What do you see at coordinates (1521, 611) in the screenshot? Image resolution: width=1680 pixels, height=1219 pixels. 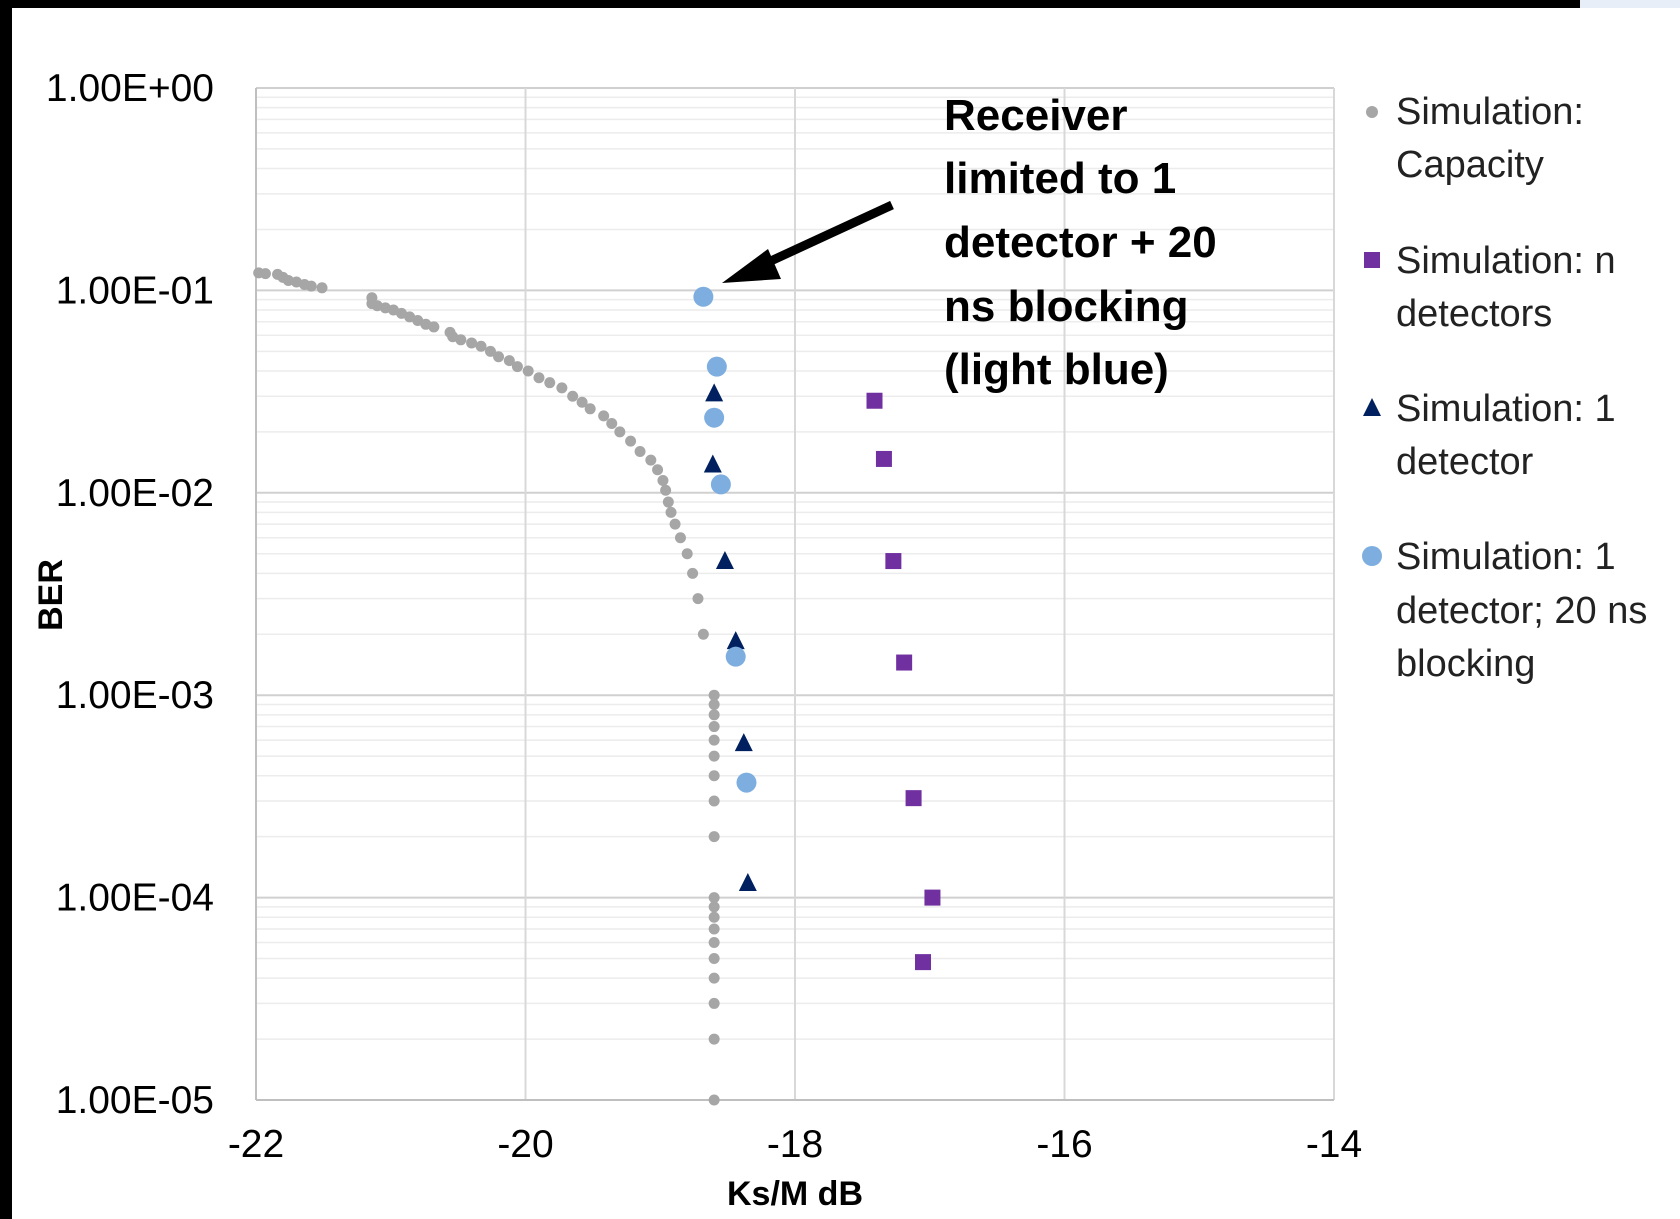 I see `legend-label-blocking-2: detector; 20 ns` at bounding box center [1521, 611].